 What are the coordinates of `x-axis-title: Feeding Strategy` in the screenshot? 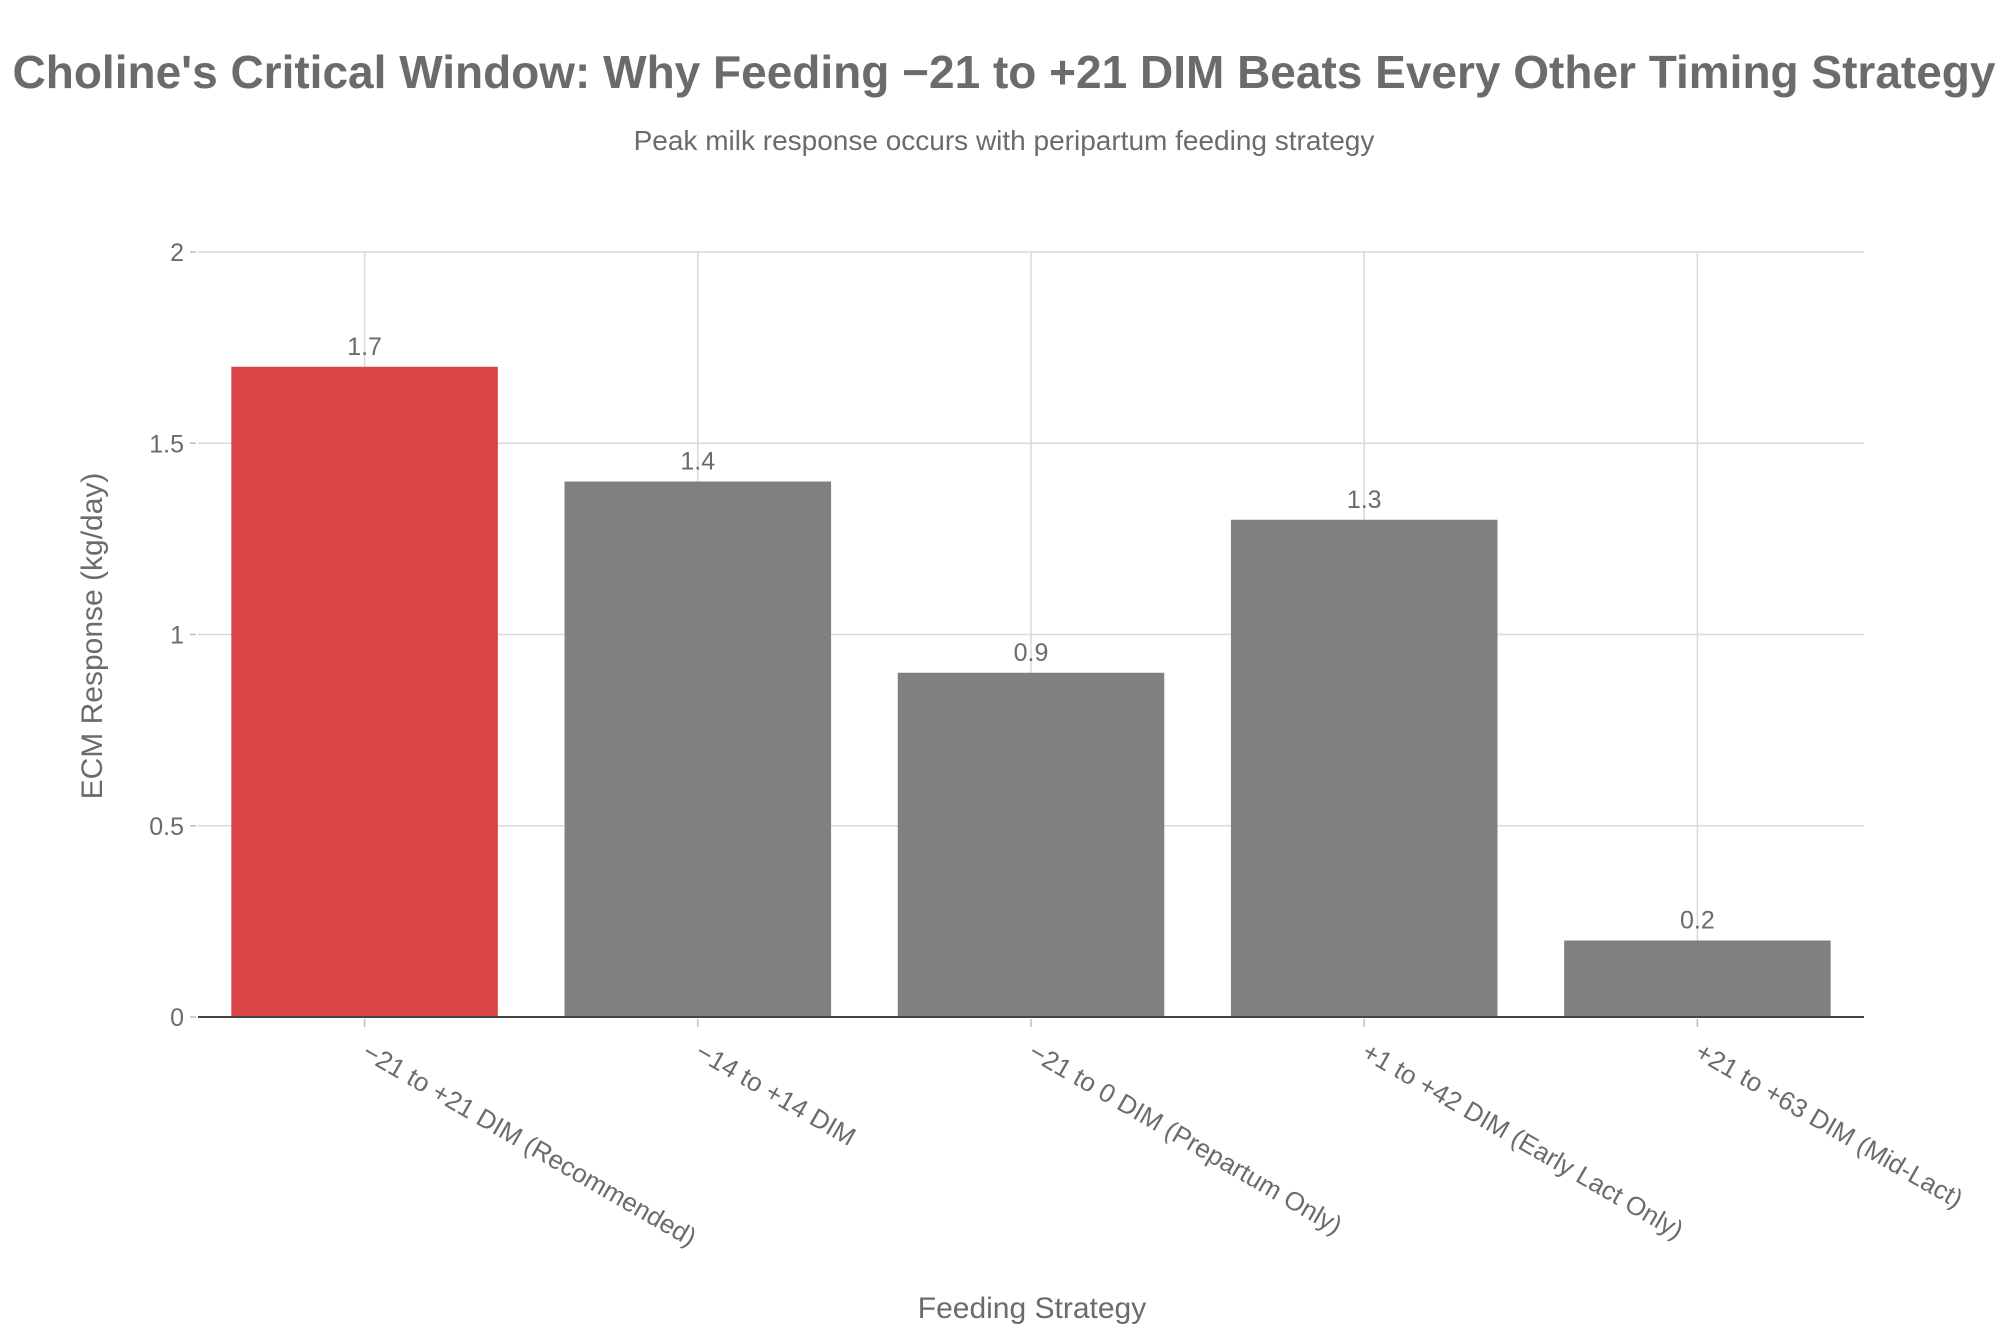 It's located at (1032, 1308).